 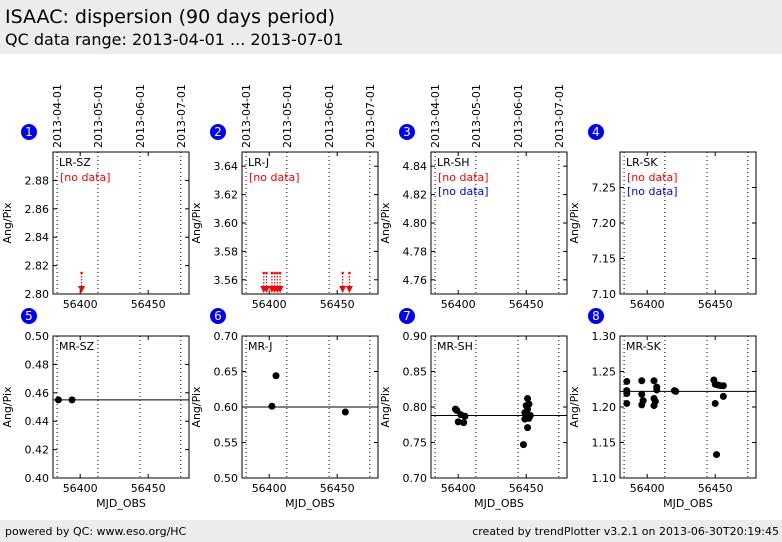 I want to click on panel-number: 8, so click(x=596, y=316).